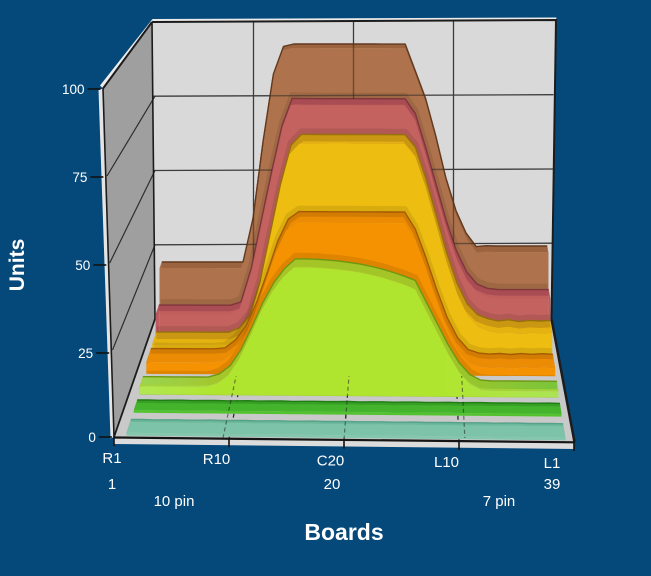  I want to click on svg-text: 100, so click(73, 89).